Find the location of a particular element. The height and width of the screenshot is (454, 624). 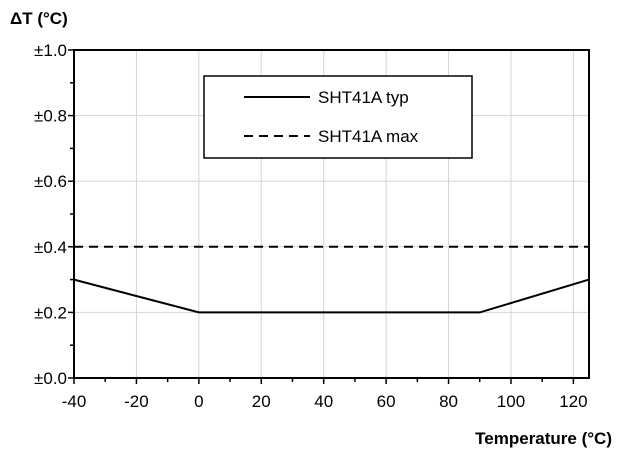

x-tick-label: 20 is located at coordinates (261, 401).